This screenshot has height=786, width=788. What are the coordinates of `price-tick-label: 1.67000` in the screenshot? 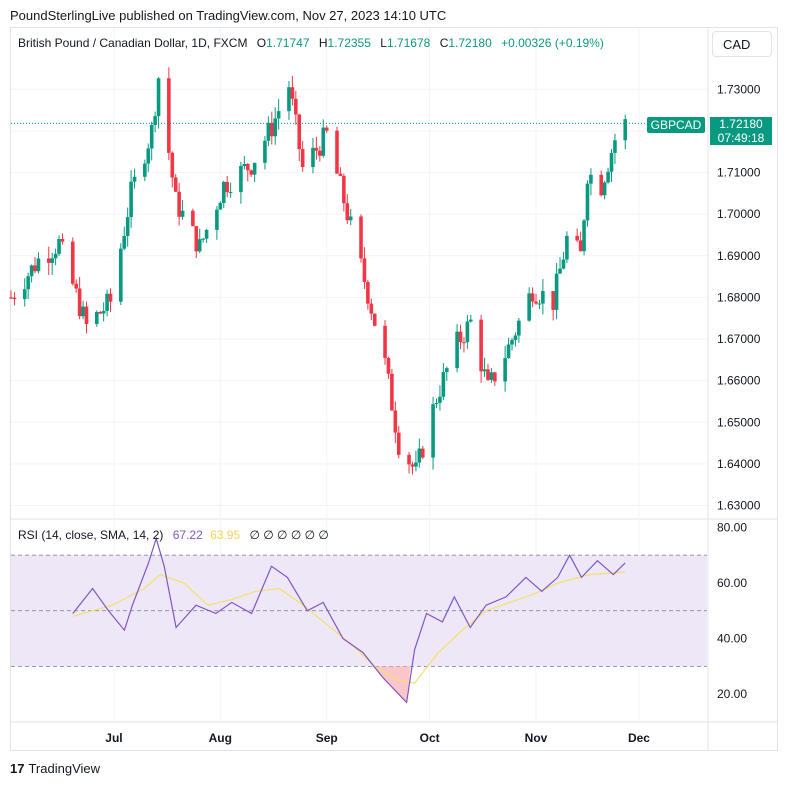 It's located at (739, 339).